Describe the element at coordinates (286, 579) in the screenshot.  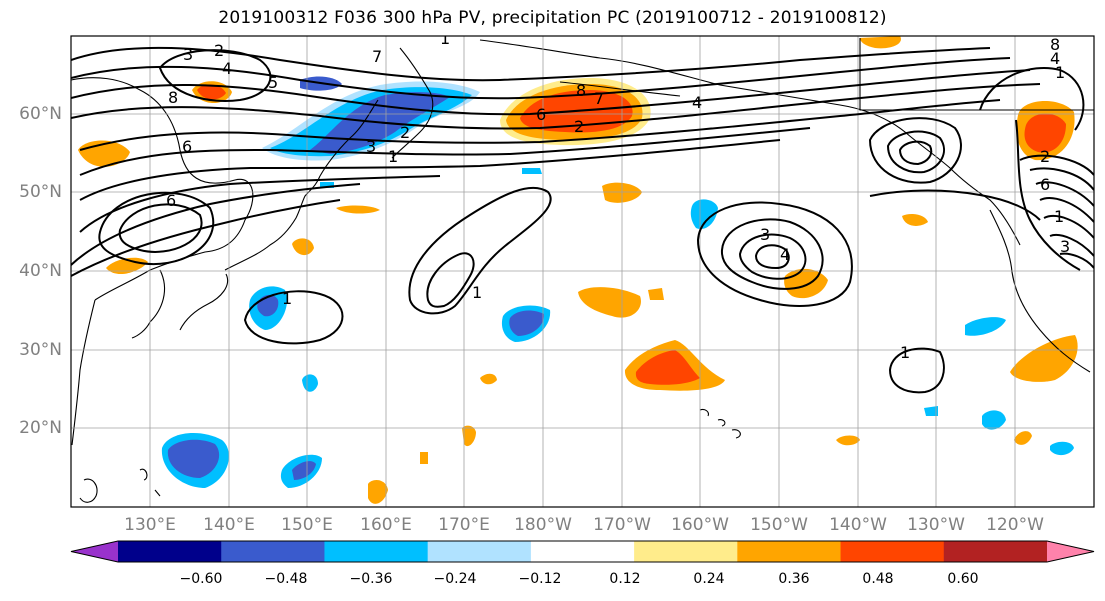
I see `colorbar-tick-label: −0.48` at that location.